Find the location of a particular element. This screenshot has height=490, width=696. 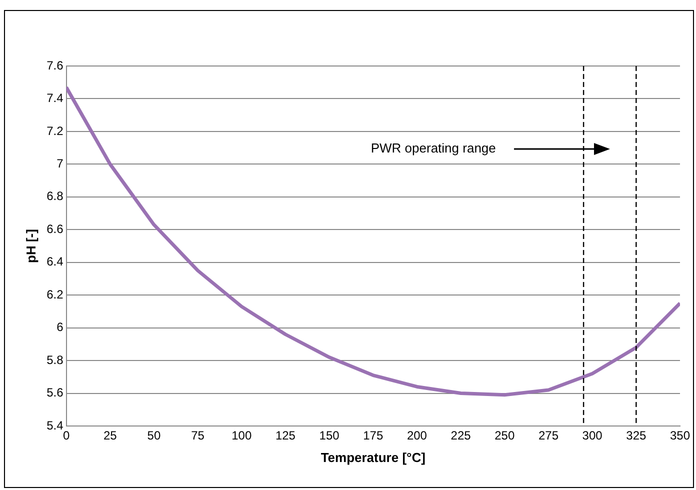

x-tick-label: 0 is located at coordinates (66, 435).